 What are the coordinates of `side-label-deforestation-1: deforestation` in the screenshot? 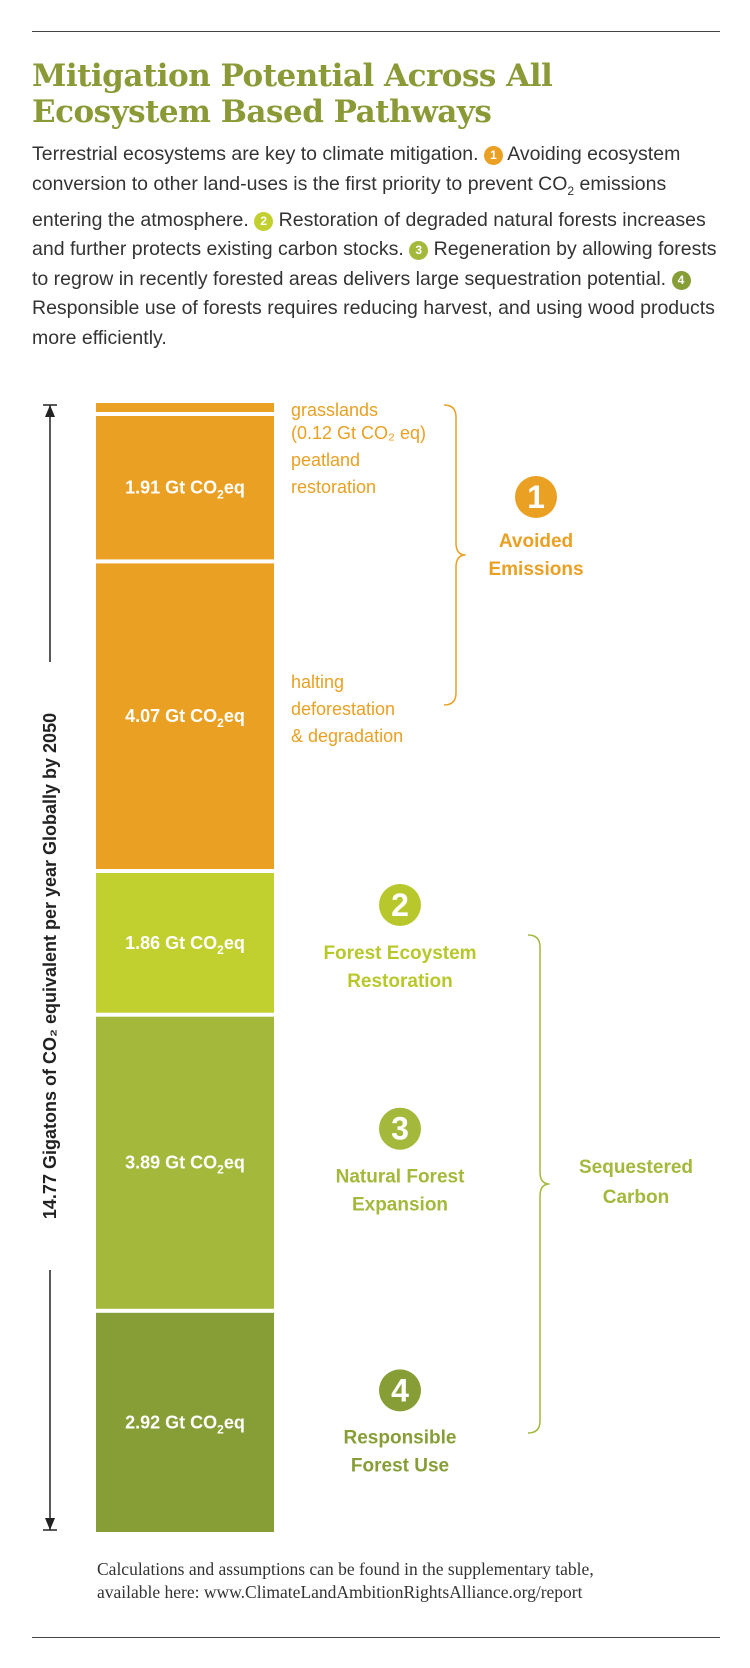 It's located at (343, 709).